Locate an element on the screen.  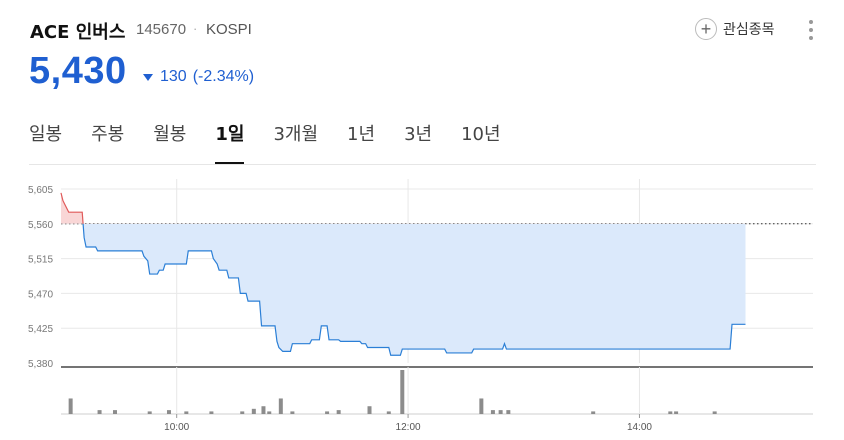
tab-3month: 3개월 is located at coordinates (296, 134).